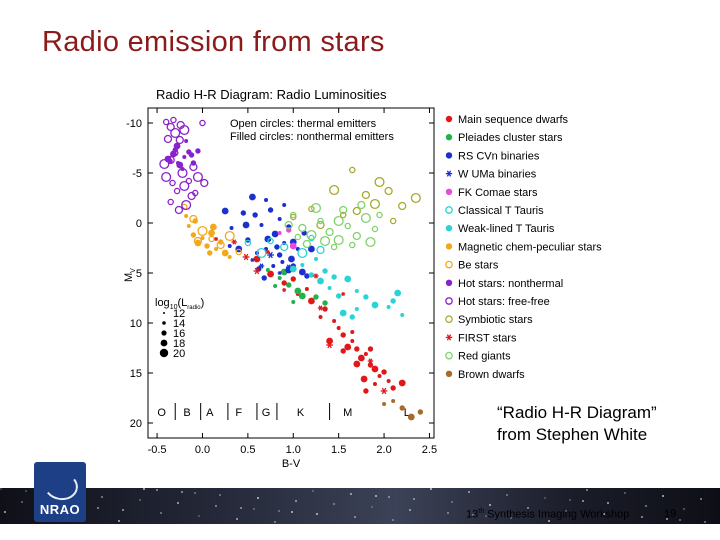 This screenshot has width=720, height=540. I want to click on legend-label: Hot stars: free-free, so click(504, 302).